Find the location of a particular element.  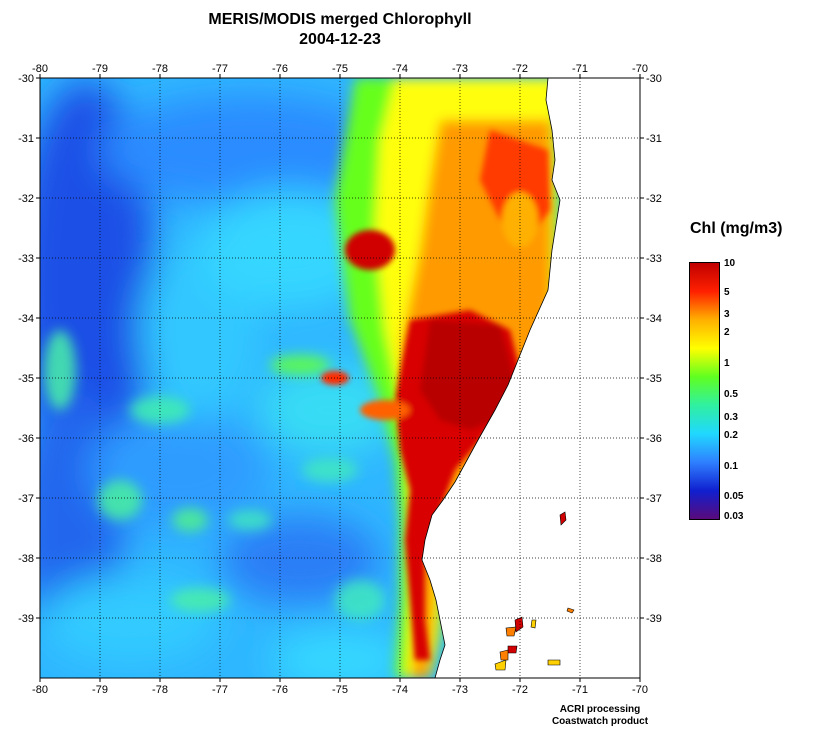

lon-label-bottom: -79 is located at coordinates (100, 690).